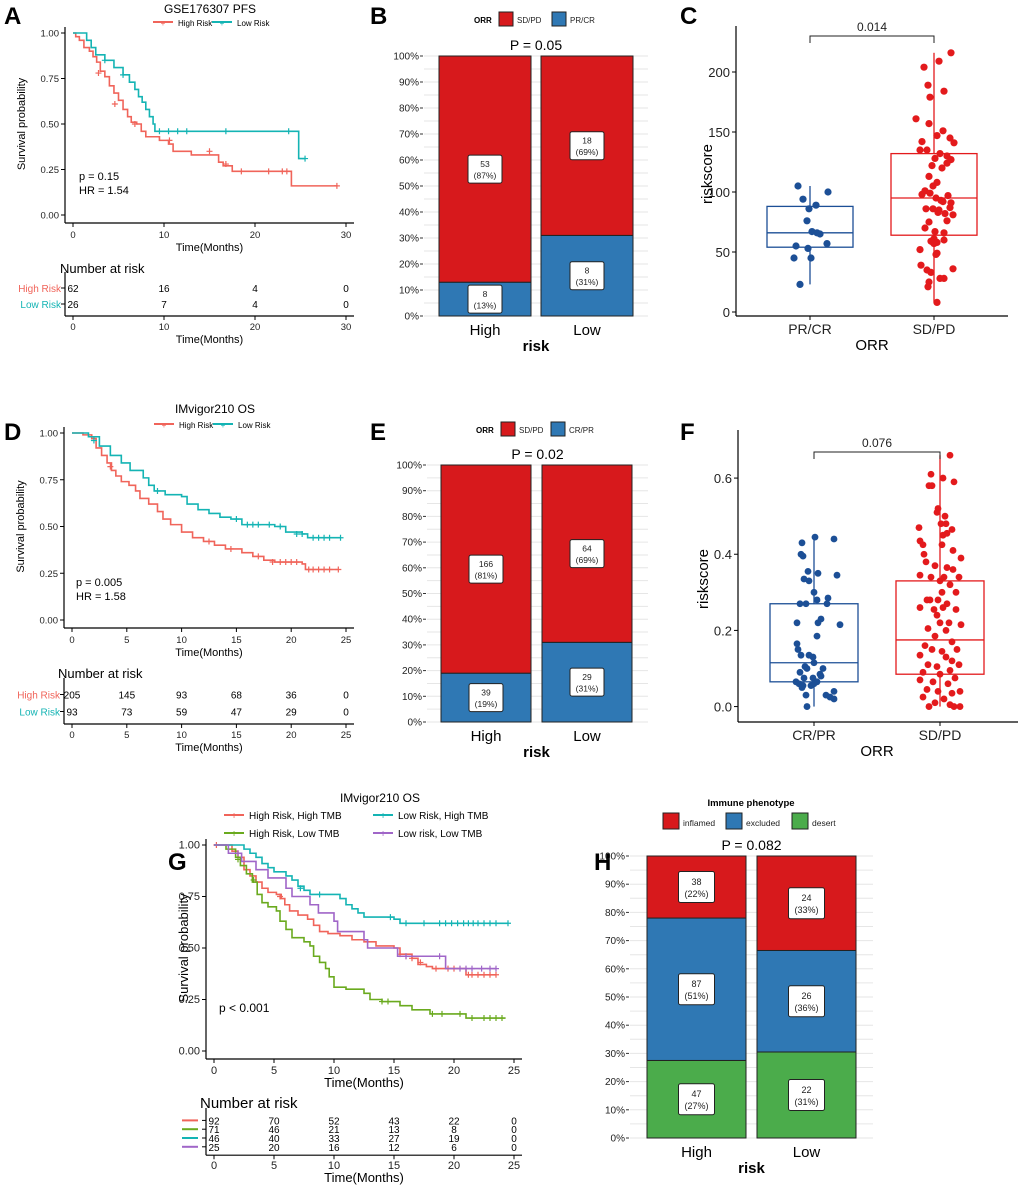 Image resolution: width=1020 pixels, height=1204 pixels. Describe the element at coordinates (412, 645) in the screenshot. I see `y-tick-label: 30%` at that location.